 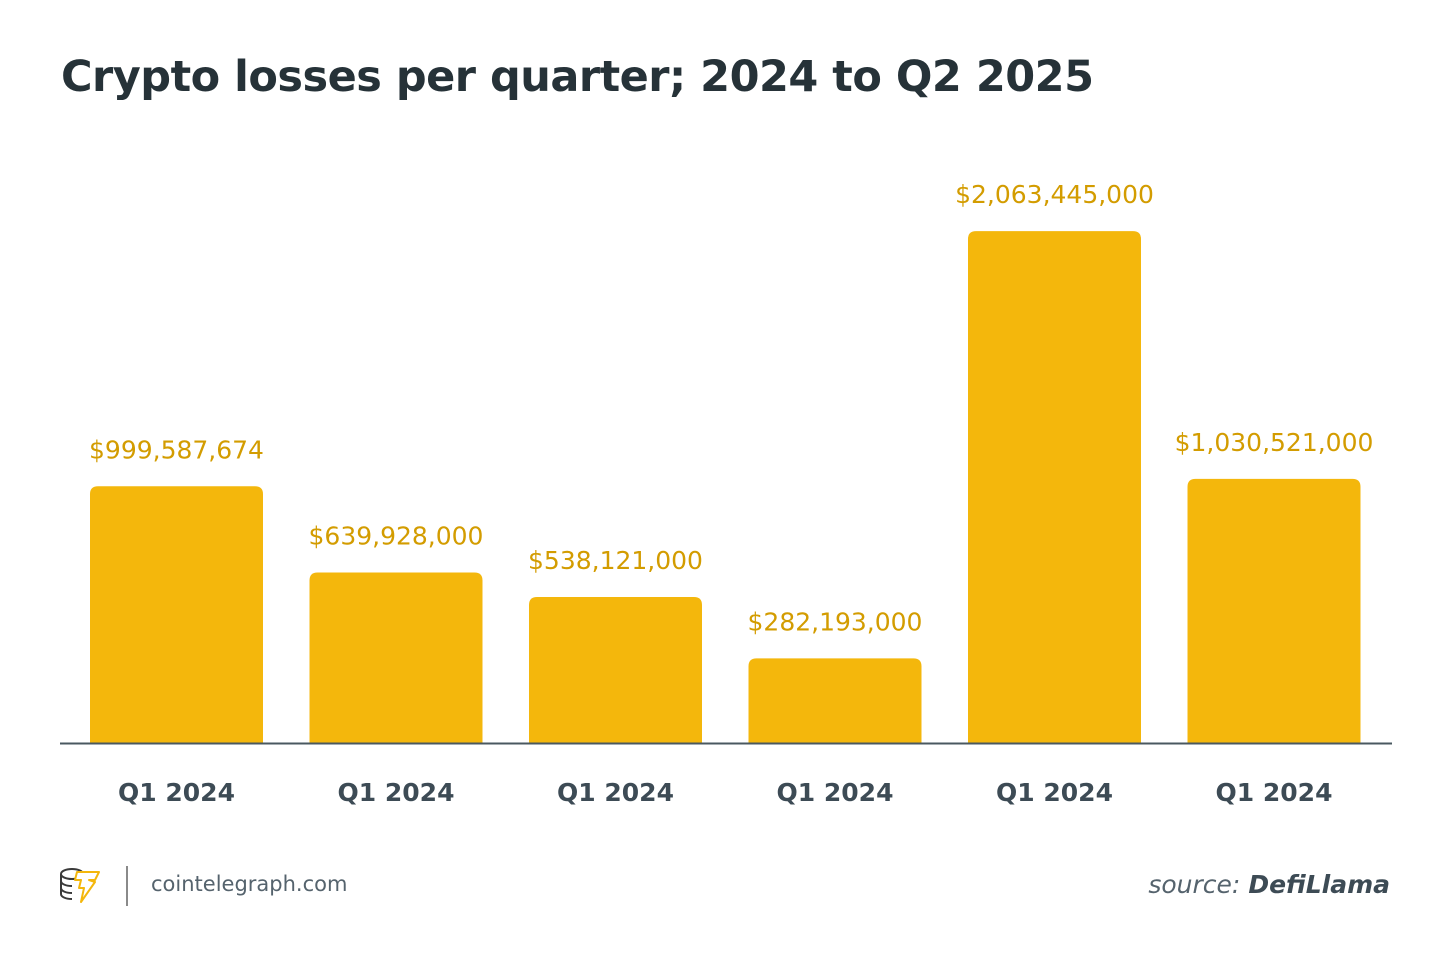 What do you see at coordinates (1194, 884) in the screenshot?
I see `source-prefix: source:` at bounding box center [1194, 884].